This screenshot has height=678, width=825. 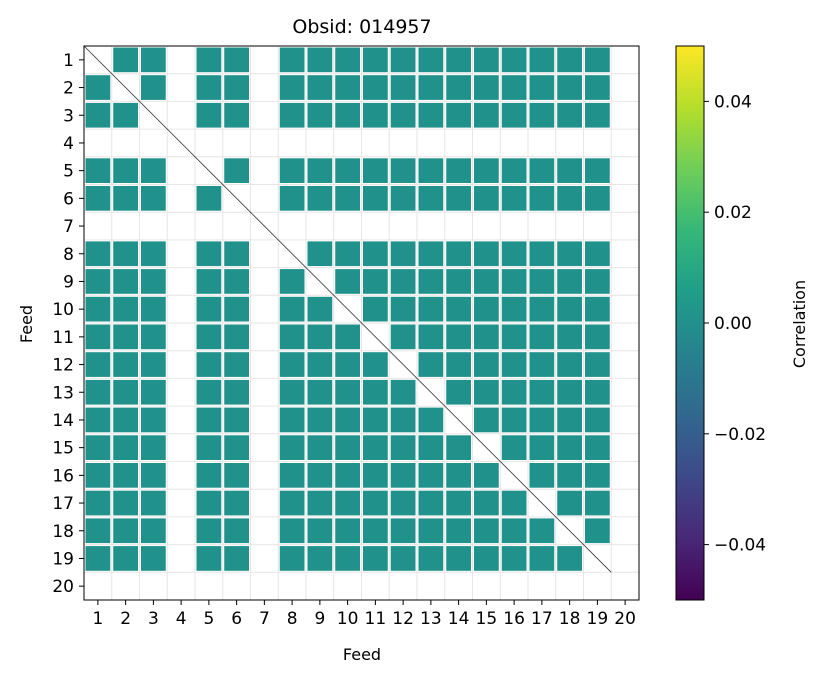 I want to click on colorbar-label: Correlation, so click(x=799, y=324).